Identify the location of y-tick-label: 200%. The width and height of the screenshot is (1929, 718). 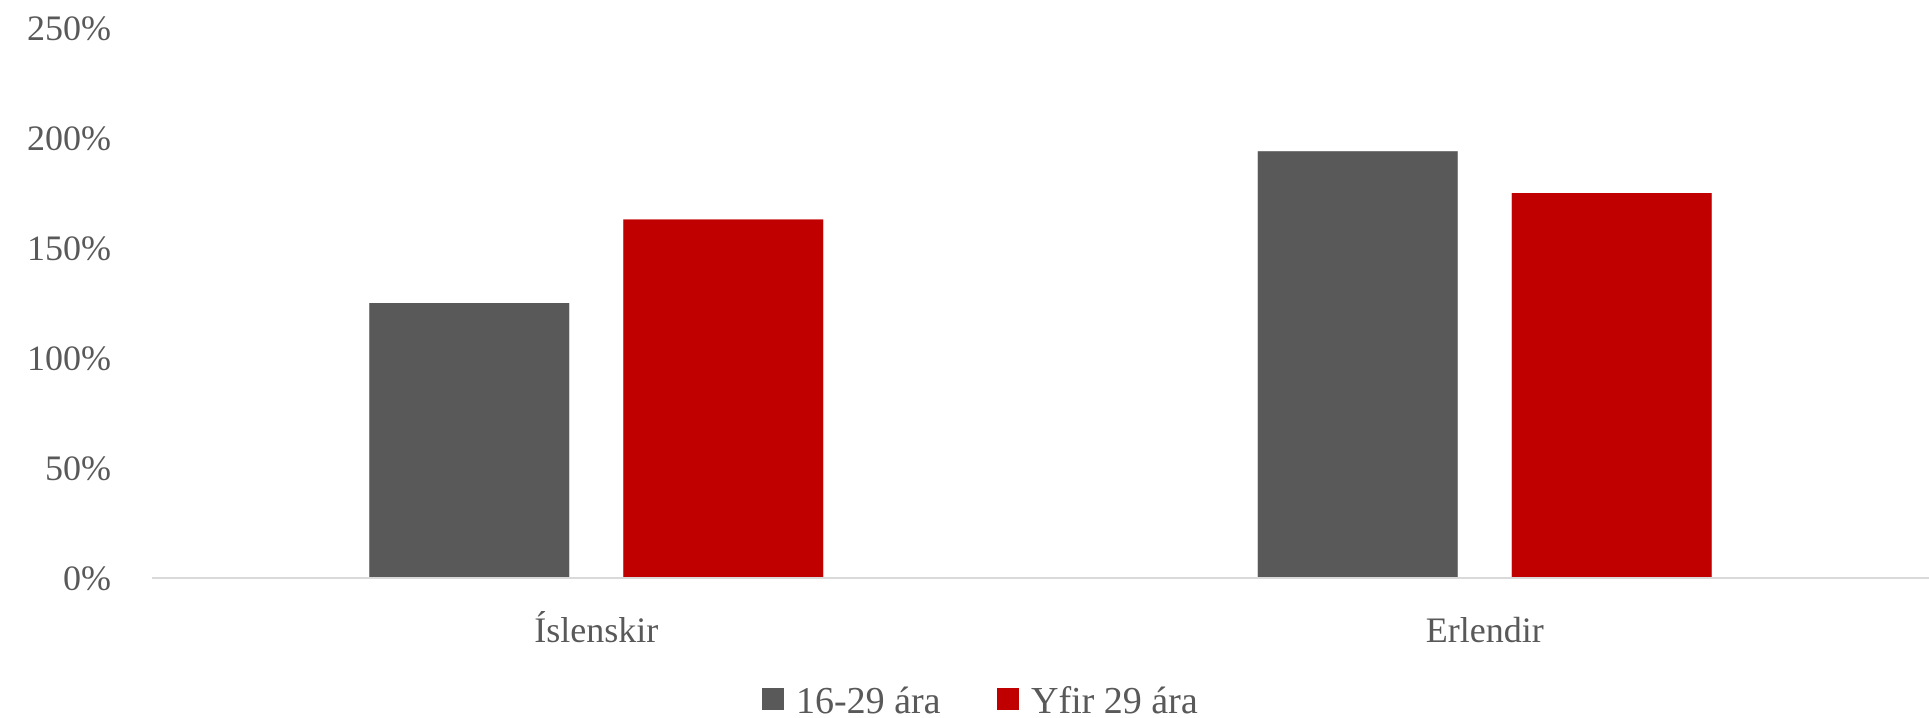
(69, 138).